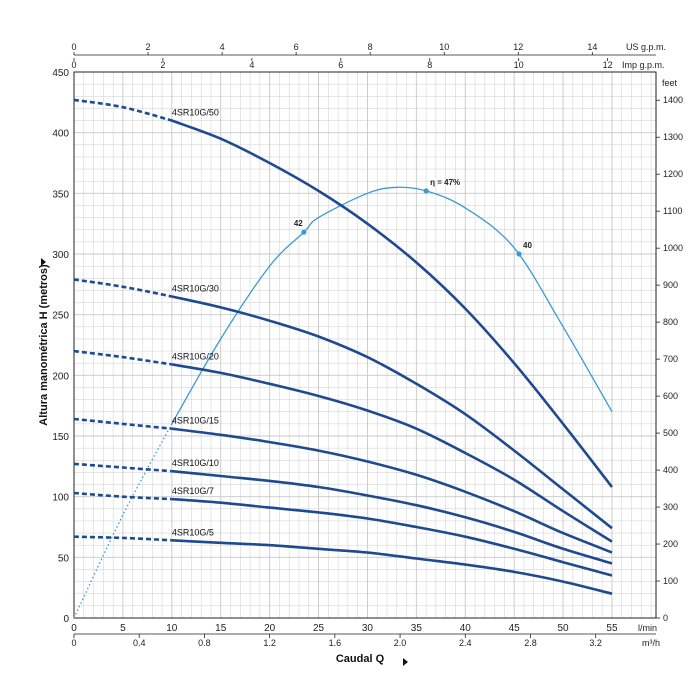  What do you see at coordinates (123, 628) in the screenshot?
I see `x-tick-label: 5` at bounding box center [123, 628].